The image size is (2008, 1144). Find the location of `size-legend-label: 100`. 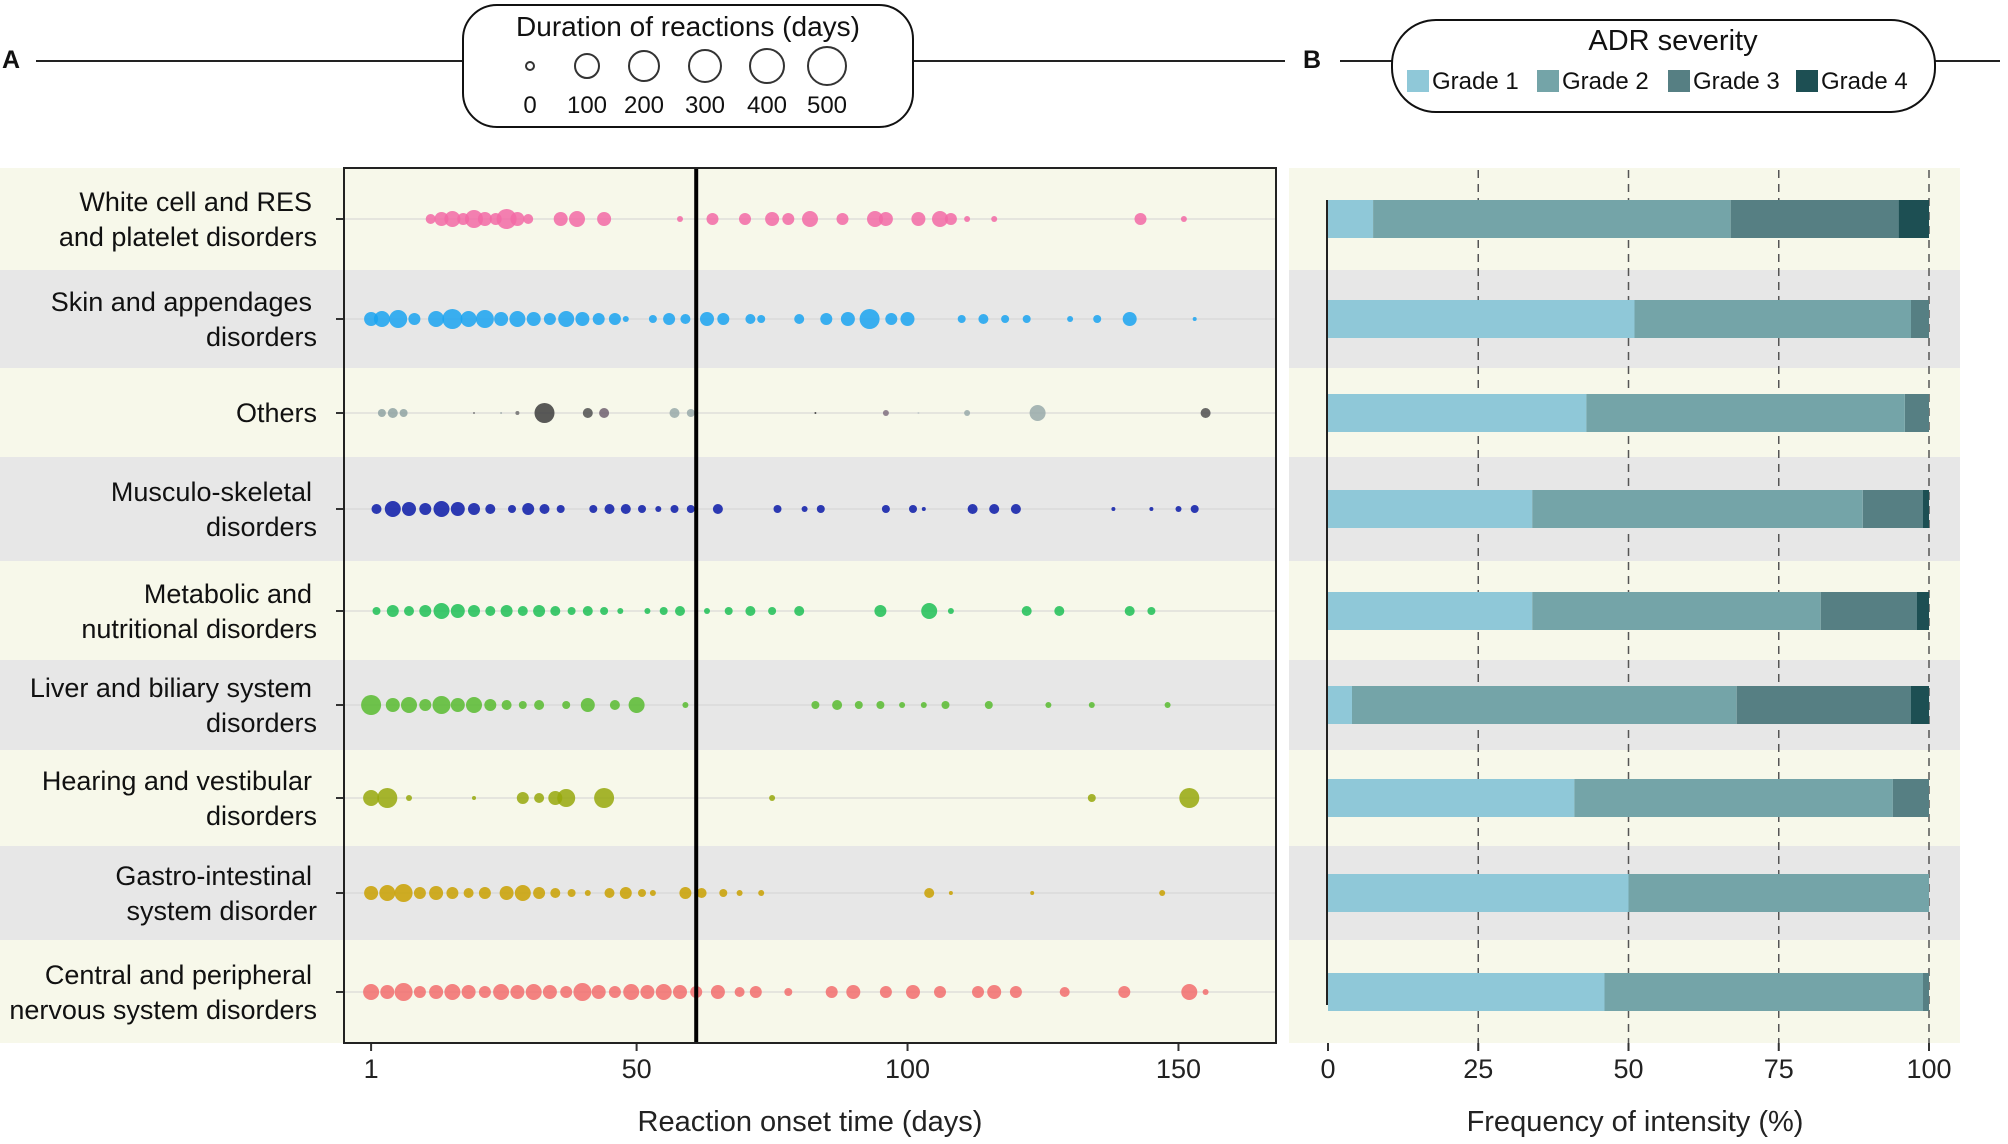

size-legend-label: 100 is located at coordinates (587, 105).